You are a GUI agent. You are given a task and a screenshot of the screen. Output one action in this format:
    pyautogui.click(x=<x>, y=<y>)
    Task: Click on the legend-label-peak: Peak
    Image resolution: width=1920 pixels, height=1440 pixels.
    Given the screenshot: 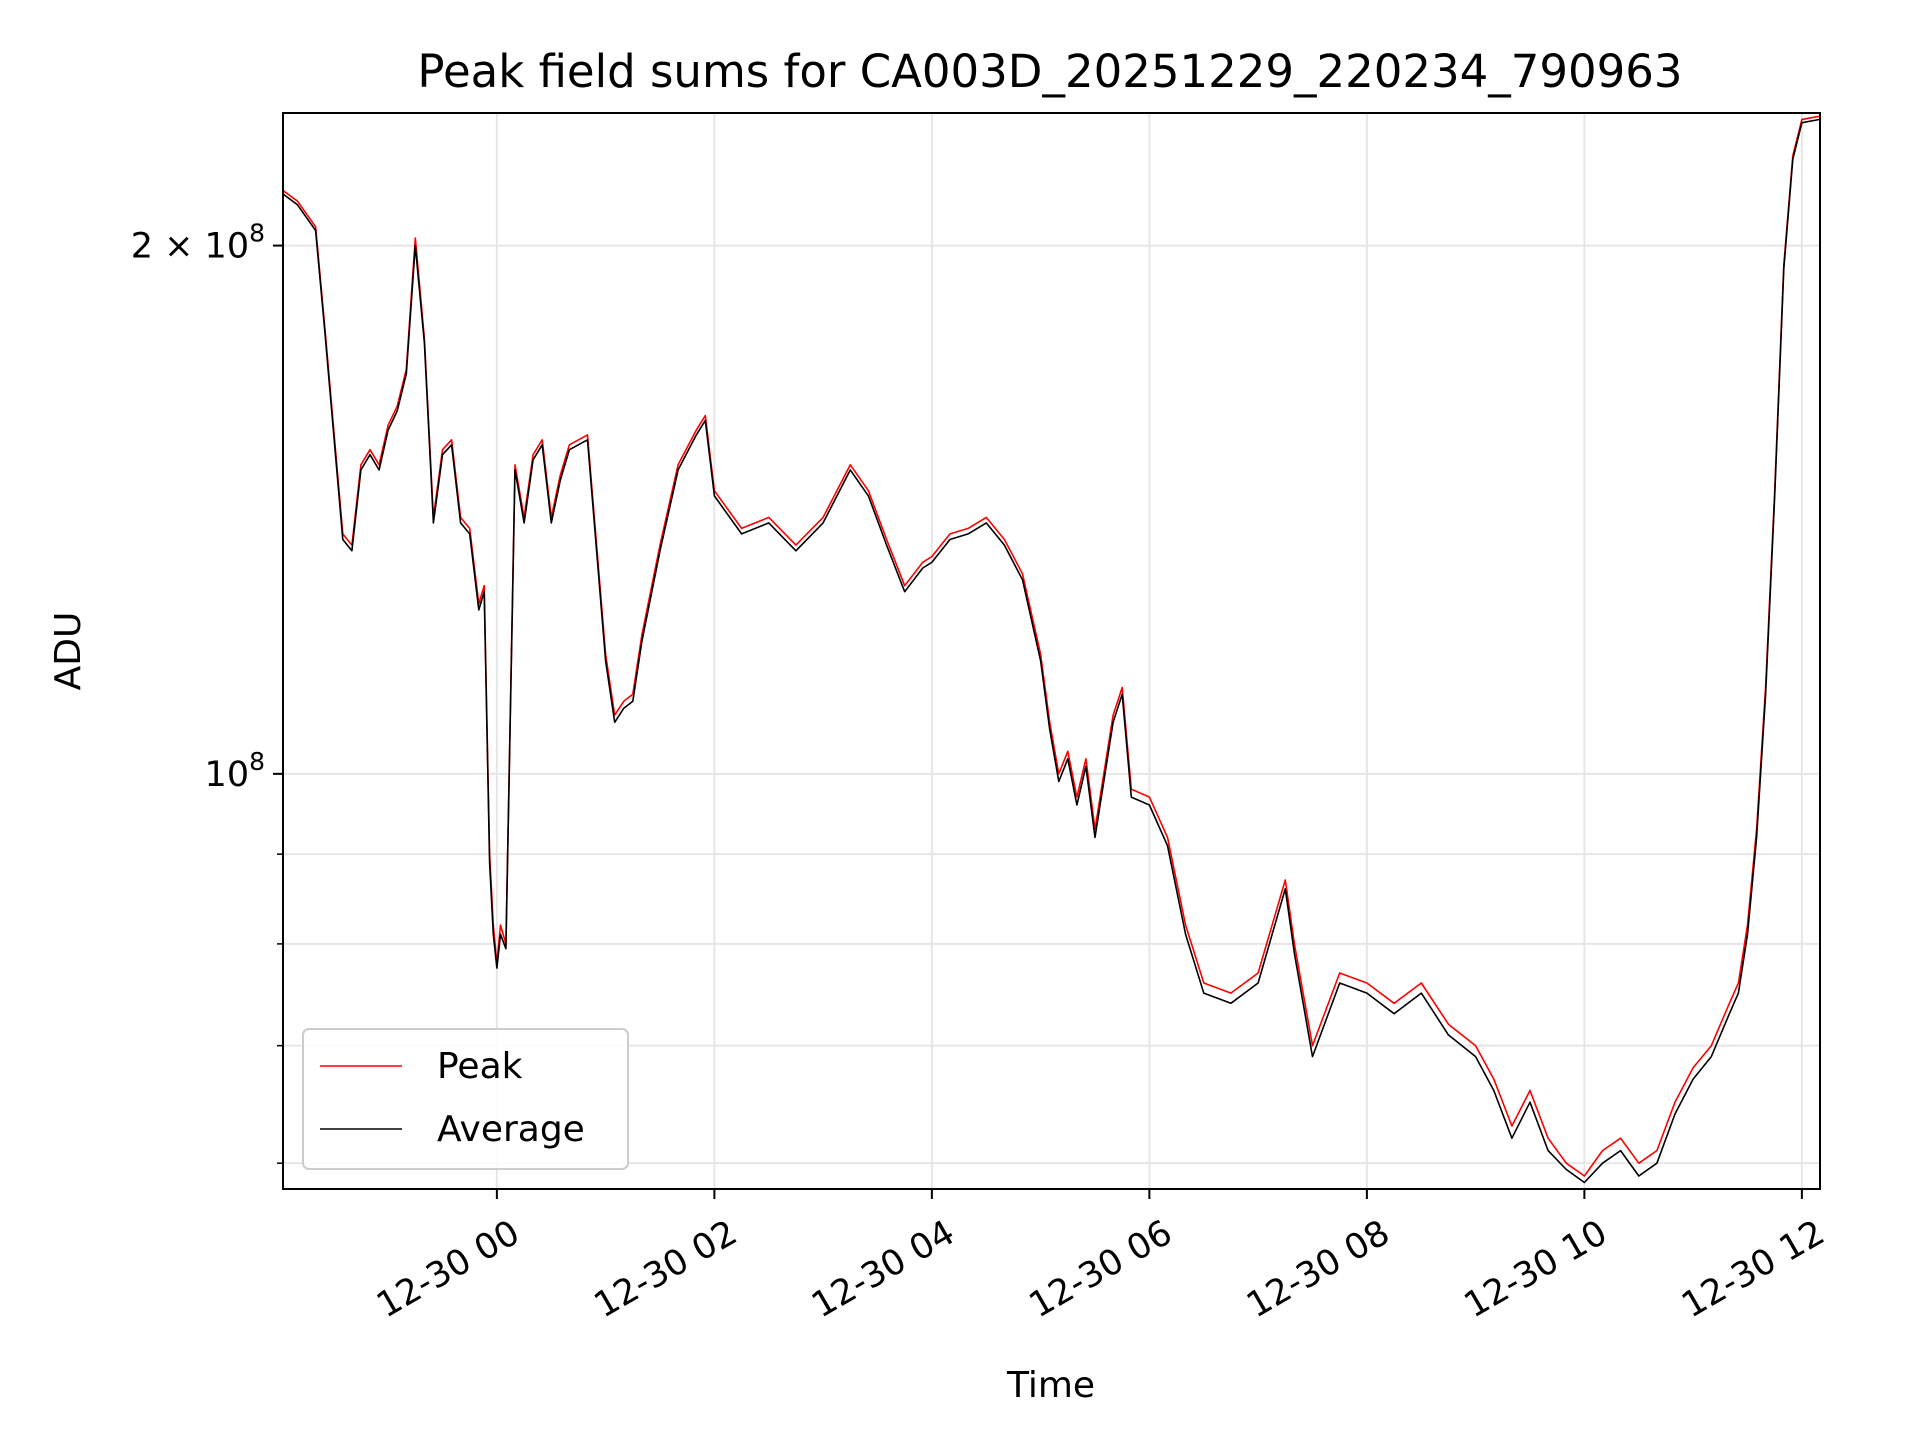 What is the action you would take?
    pyautogui.click(x=480, y=1066)
    